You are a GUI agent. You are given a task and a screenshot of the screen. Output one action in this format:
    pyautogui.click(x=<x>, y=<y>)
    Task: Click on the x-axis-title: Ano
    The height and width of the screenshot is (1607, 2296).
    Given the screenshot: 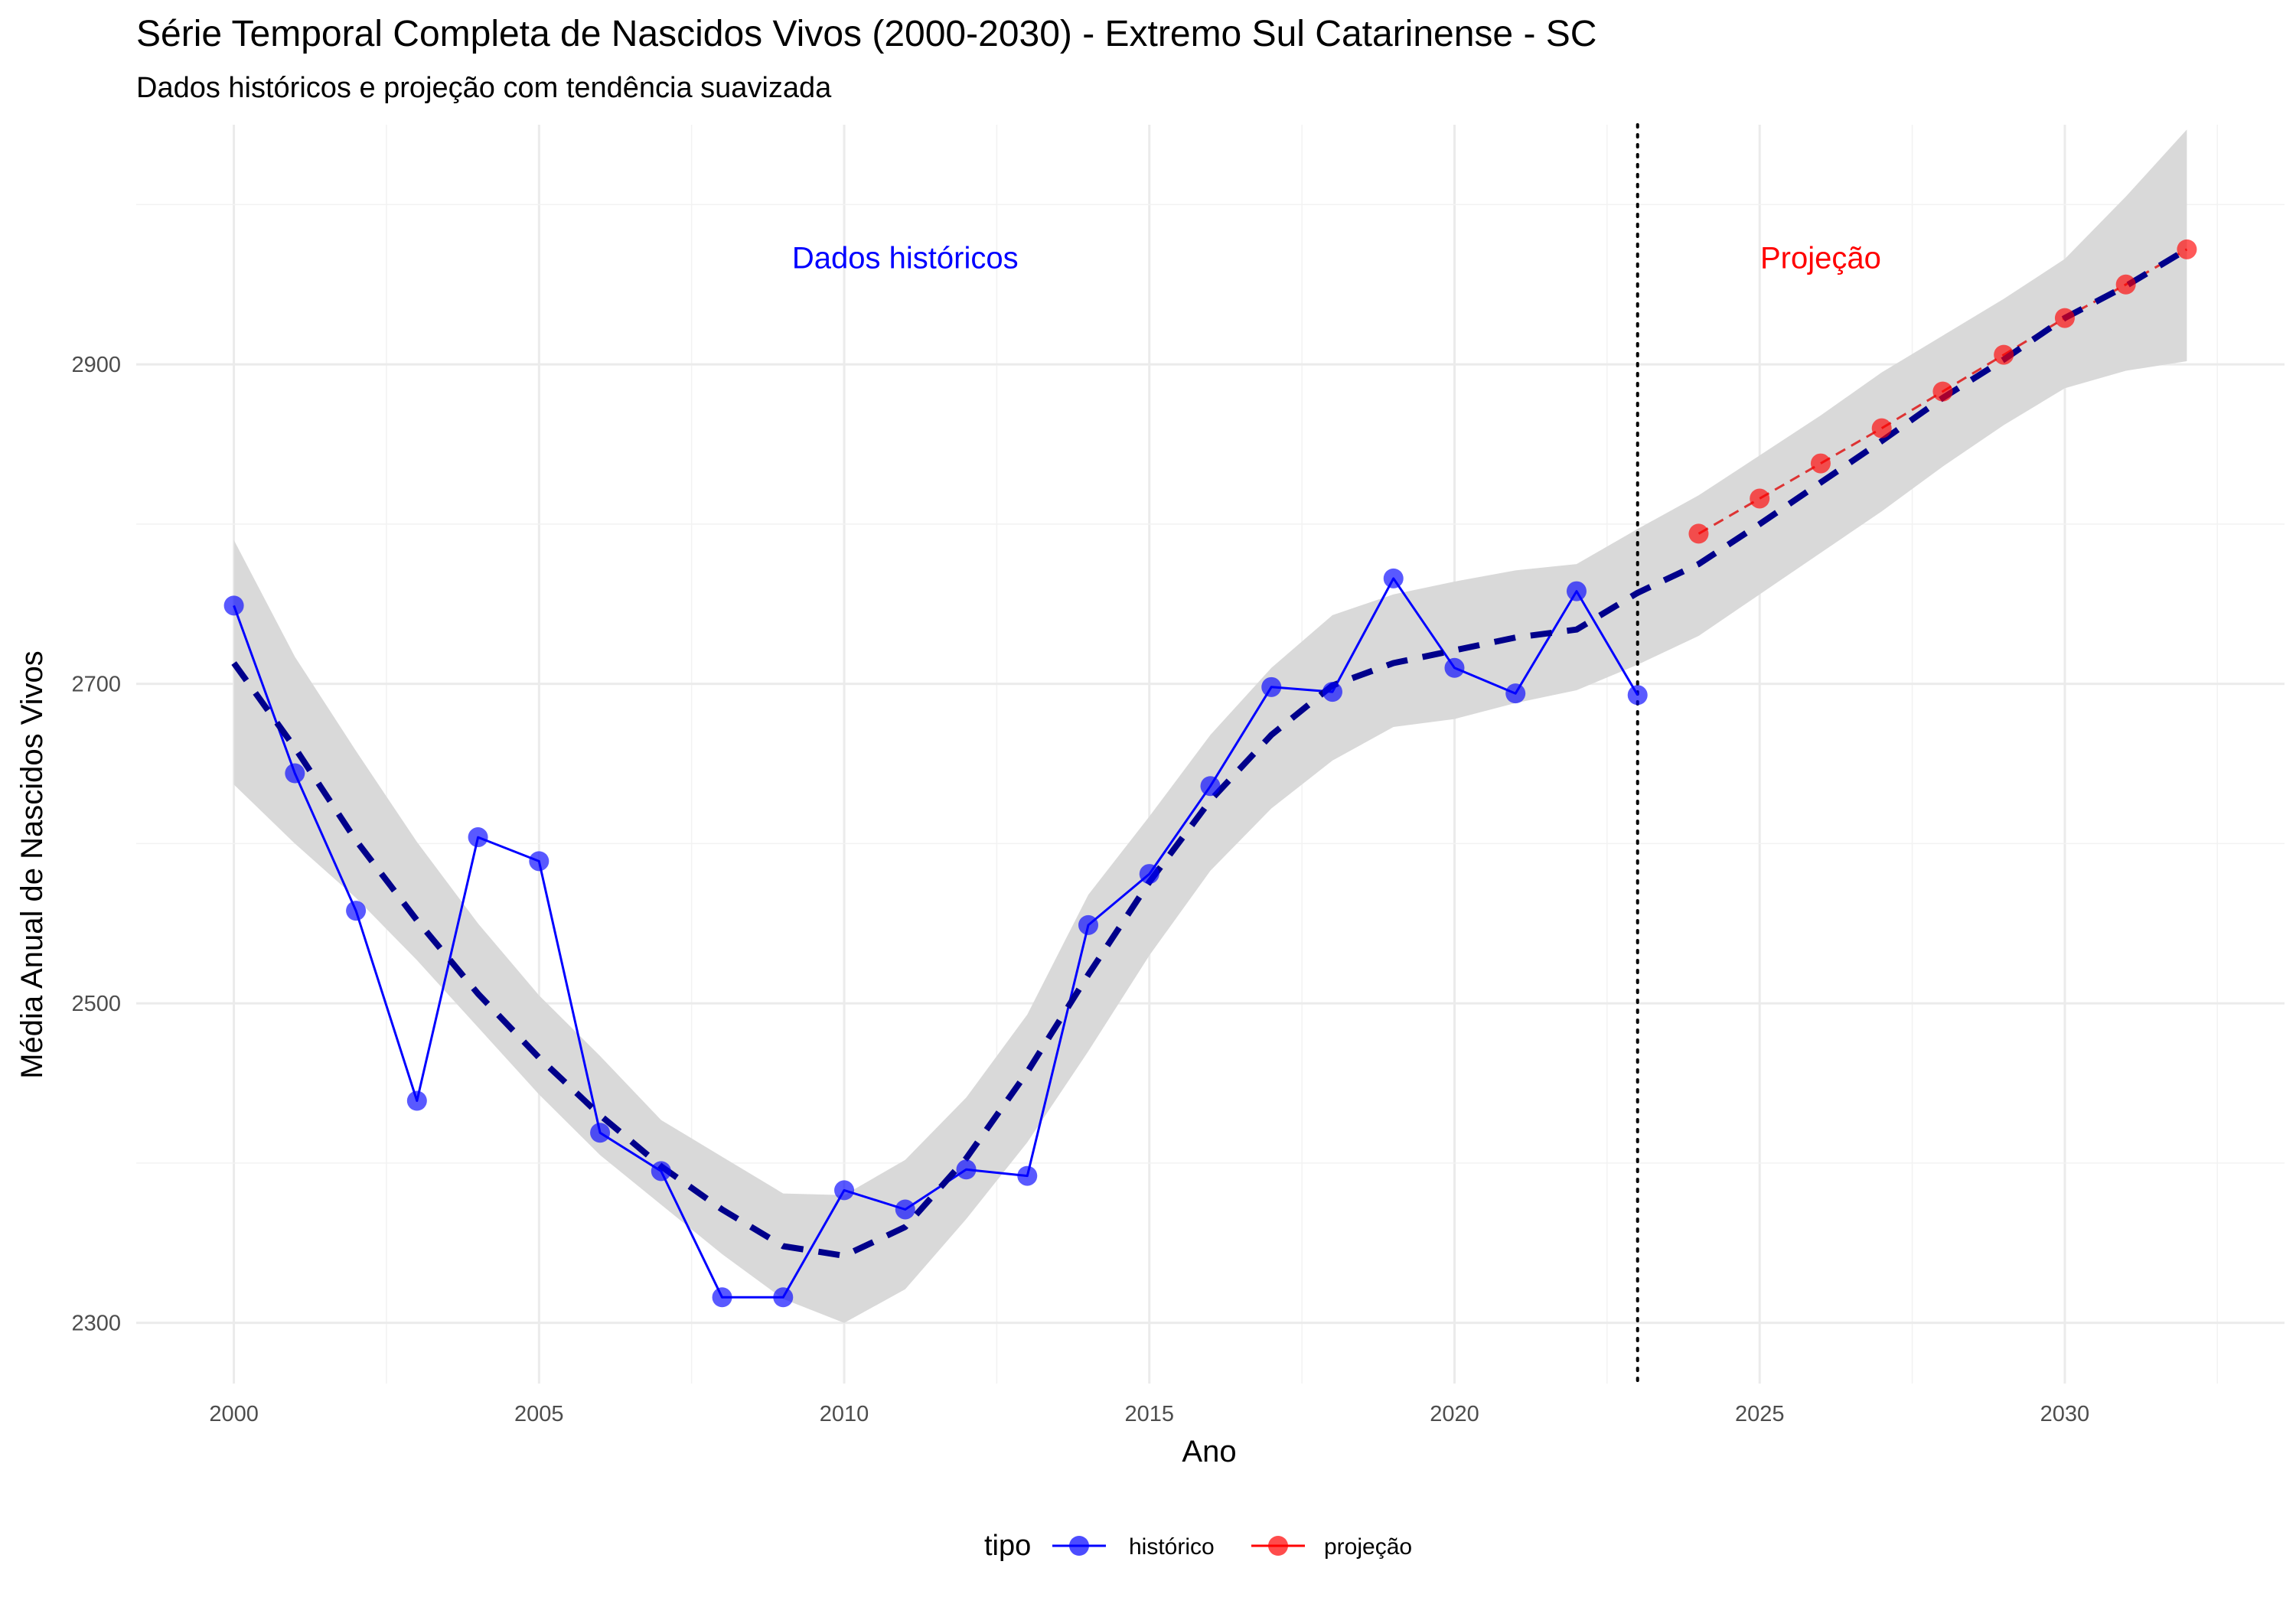 What is the action you would take?
    pyautogui.click(x=1209, y=1451)
    